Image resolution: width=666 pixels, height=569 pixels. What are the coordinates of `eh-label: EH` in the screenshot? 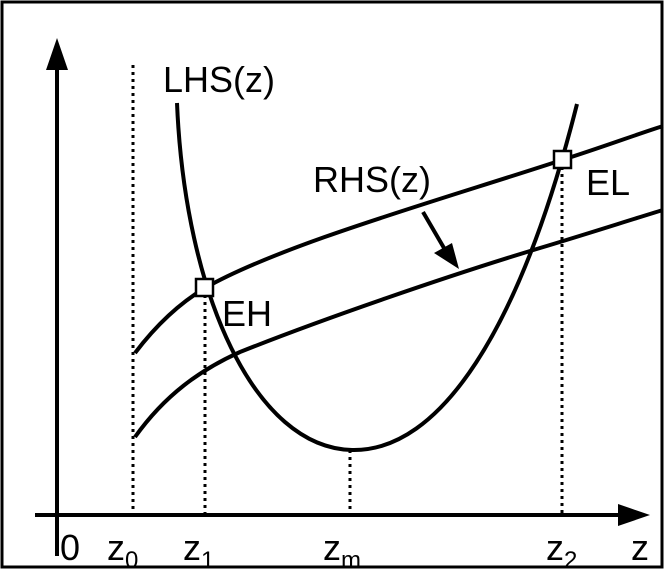 It's located at (247, 313).